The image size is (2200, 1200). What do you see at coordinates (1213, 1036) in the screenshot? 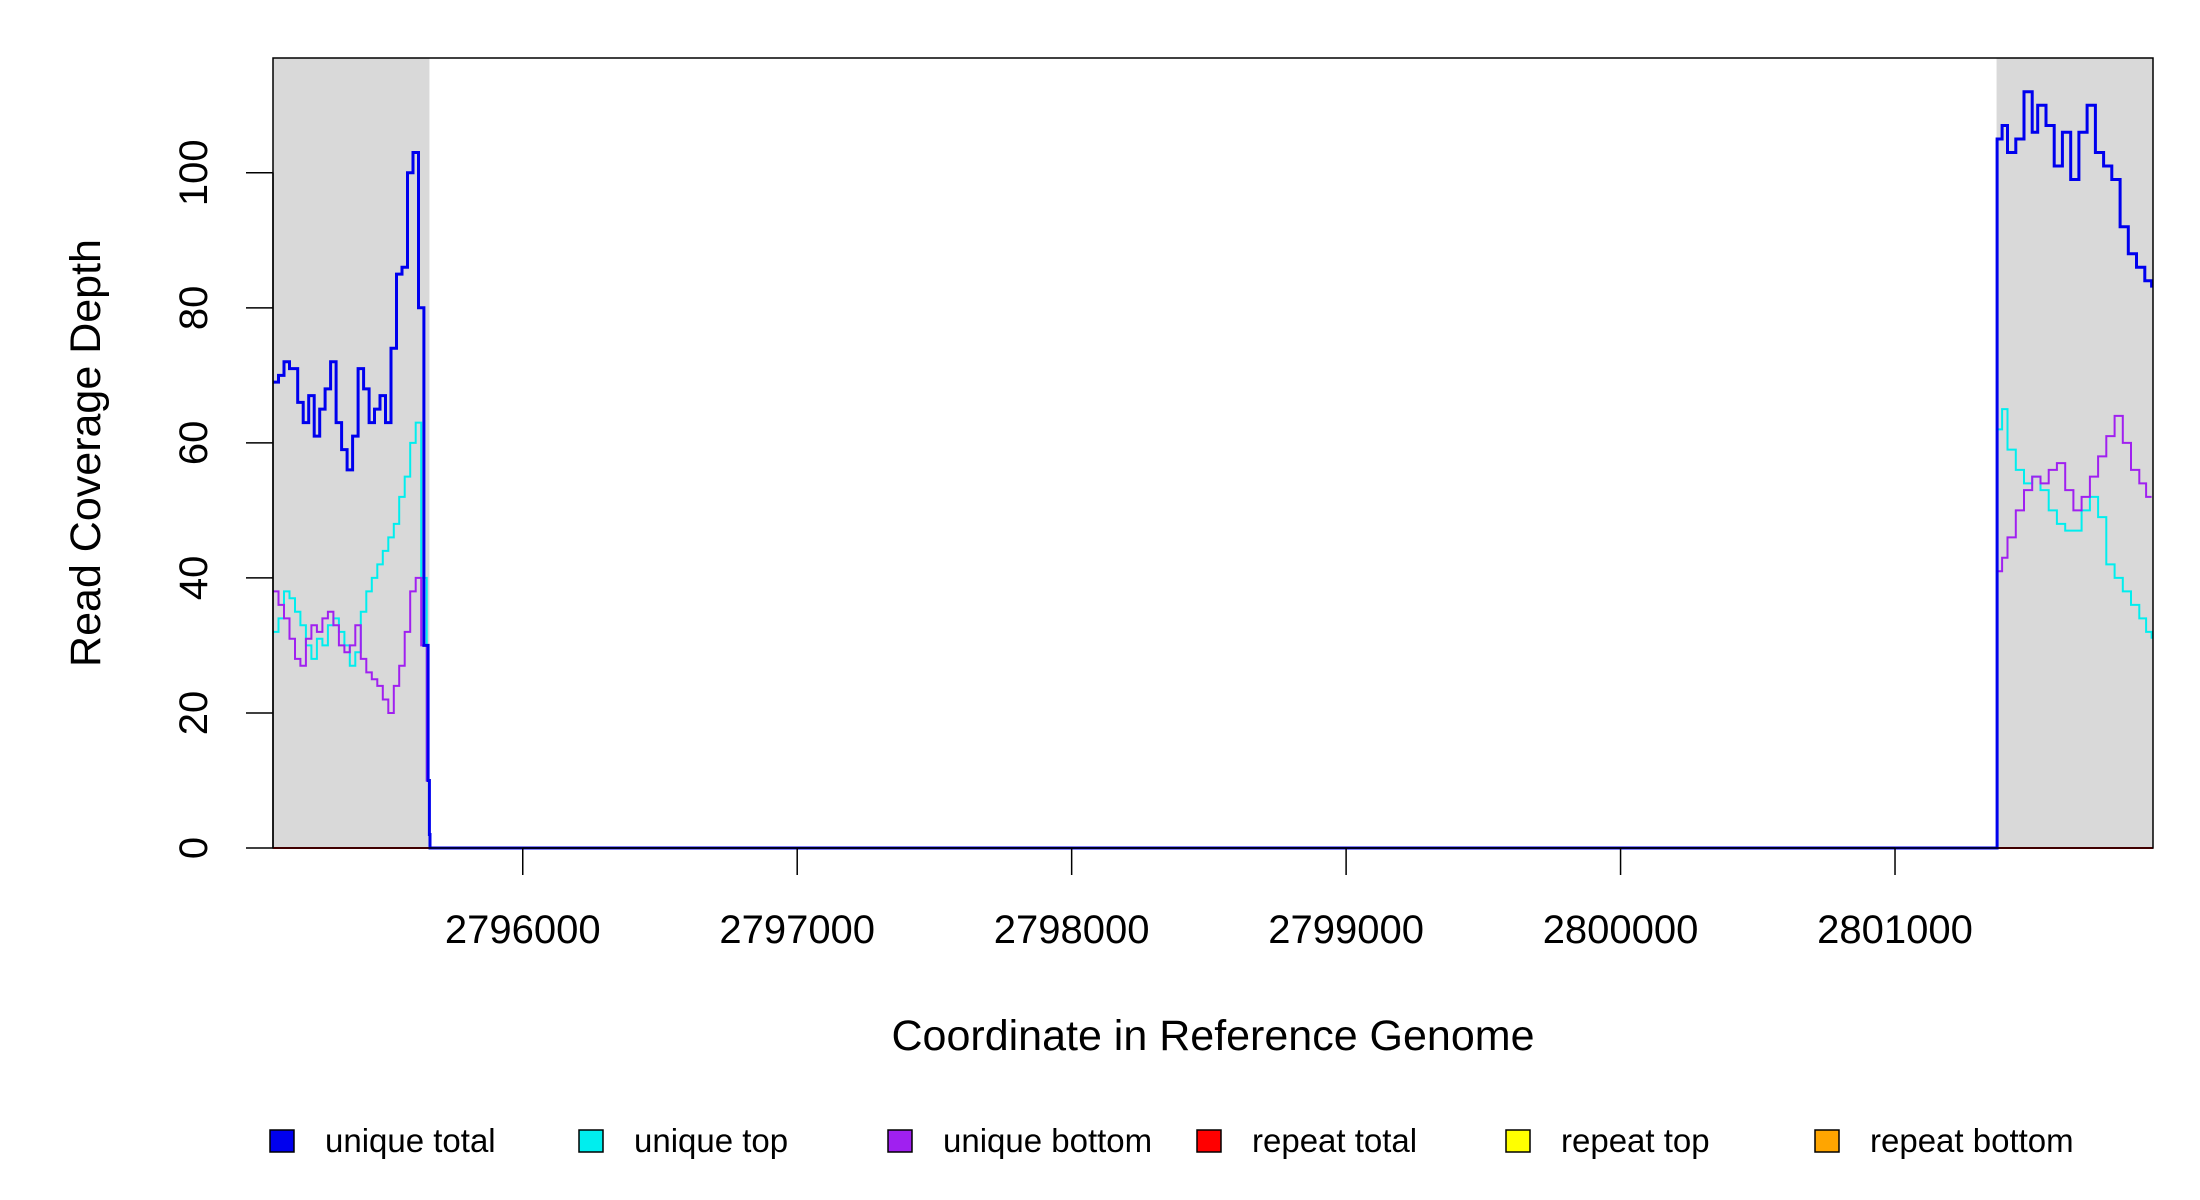
I see `x-axis-label: Coordinate in Reference Genome` at bounding box center [1213, 1036].